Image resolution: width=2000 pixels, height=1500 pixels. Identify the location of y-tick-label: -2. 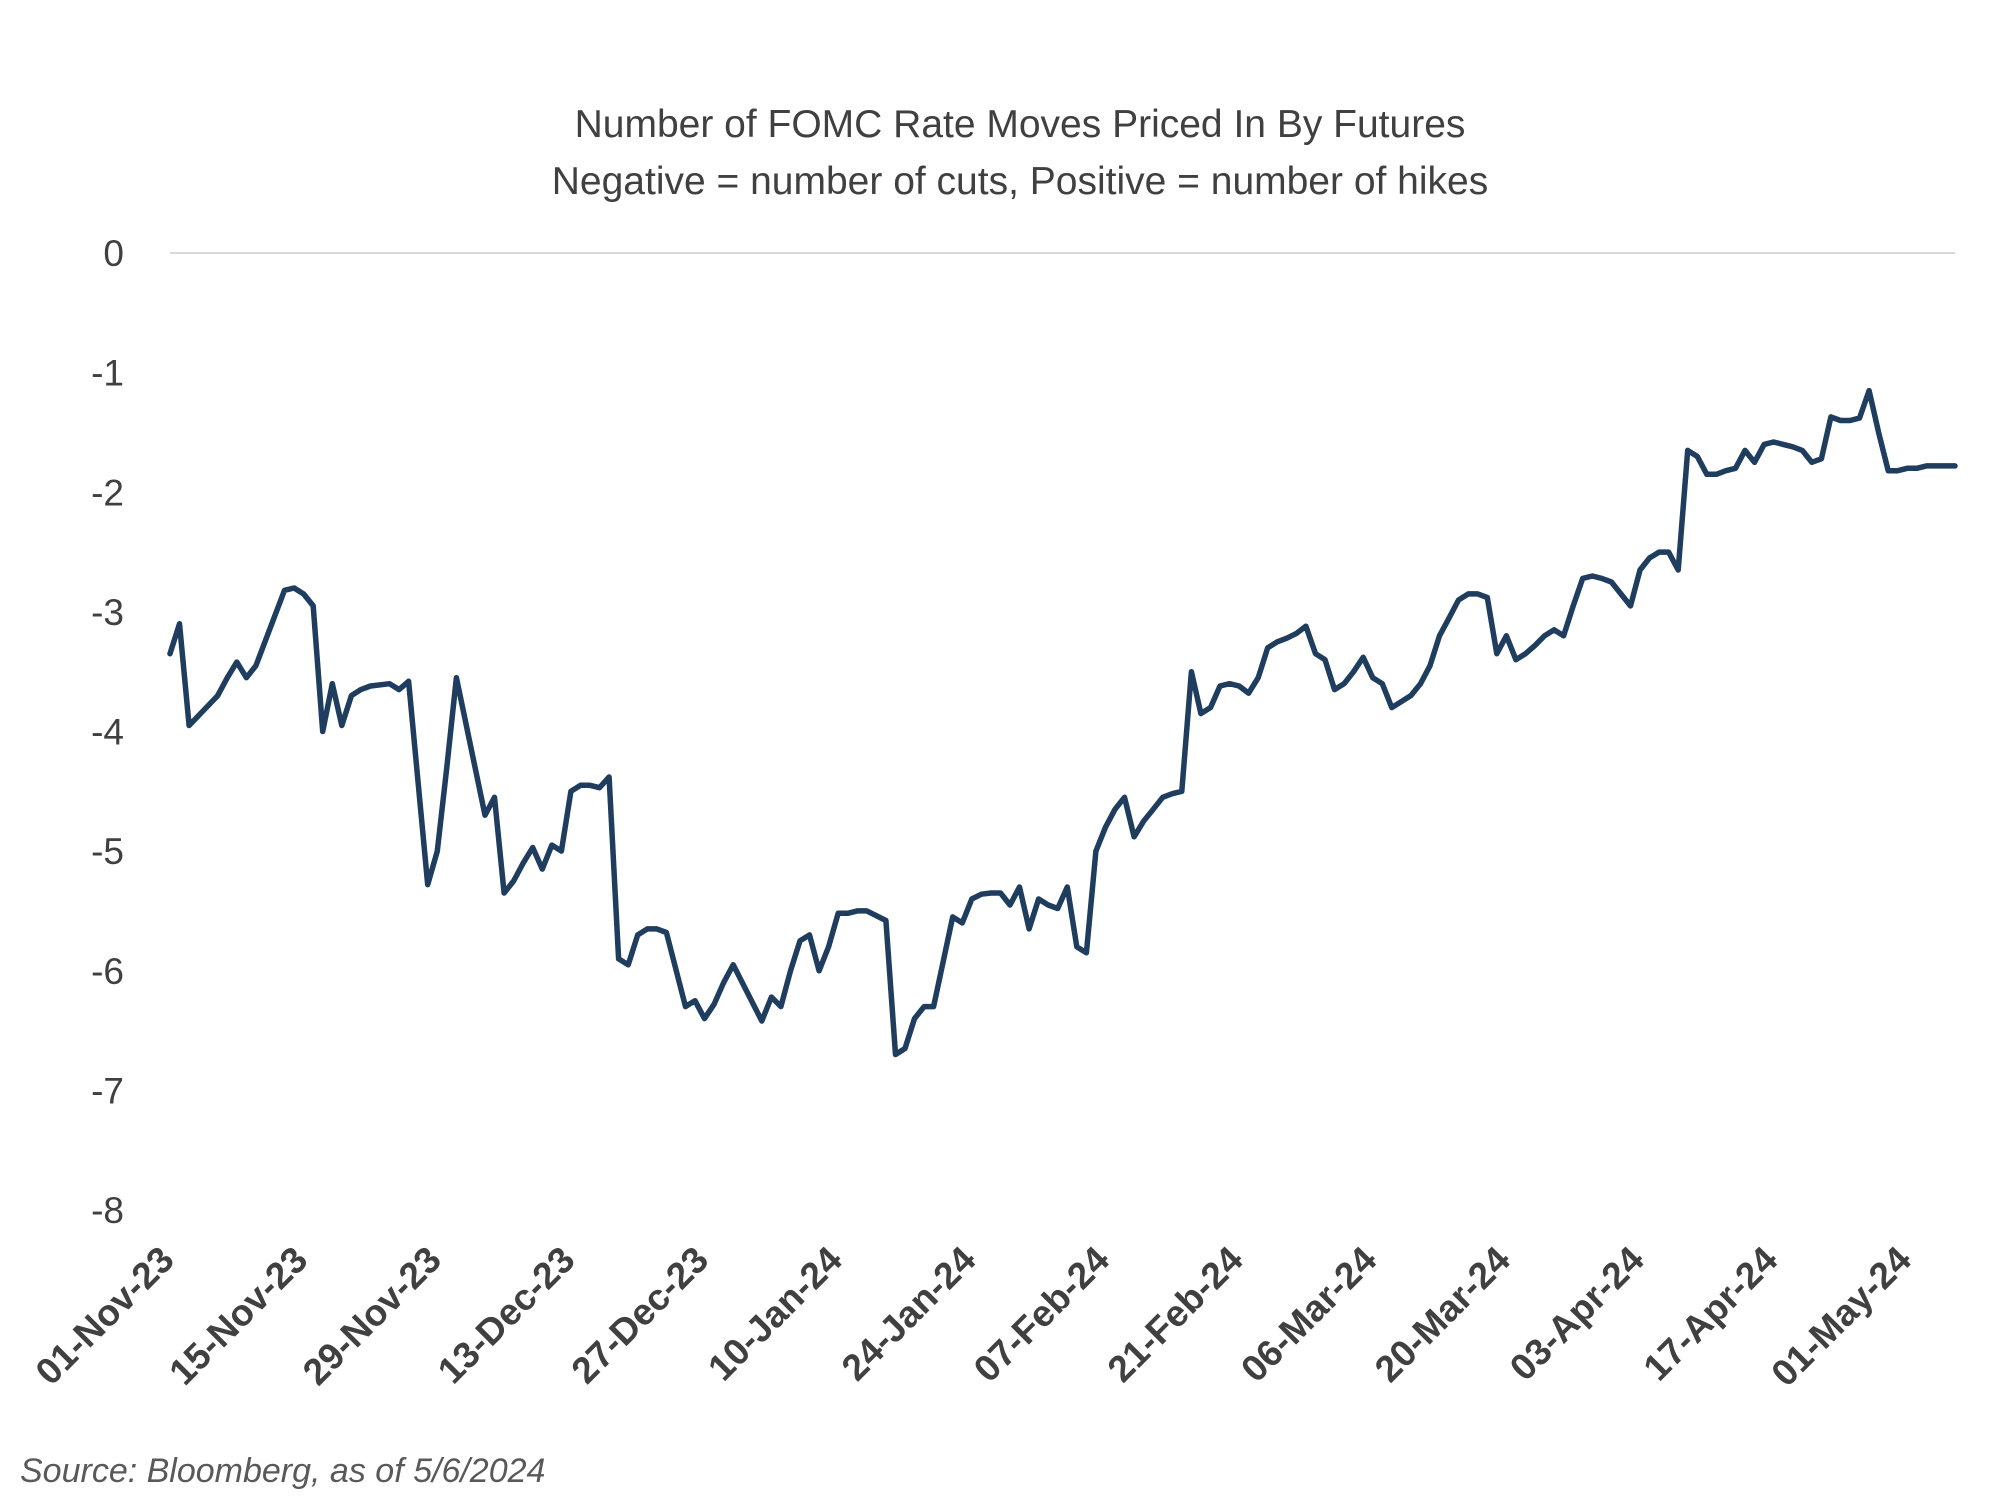
(107, 492).